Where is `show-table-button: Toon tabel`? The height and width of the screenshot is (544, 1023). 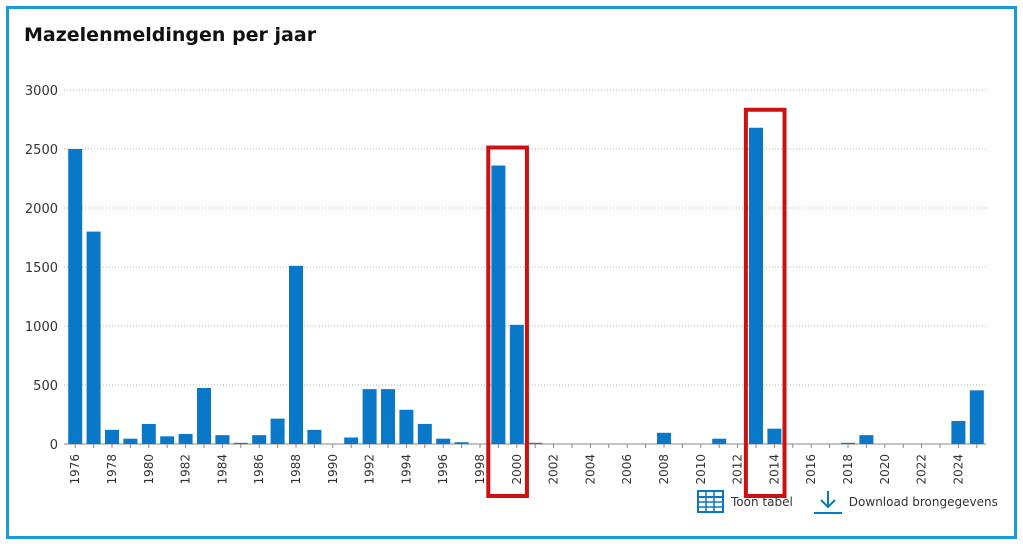
show-table-button: Toon tabel is located at coordinates (745, 502).